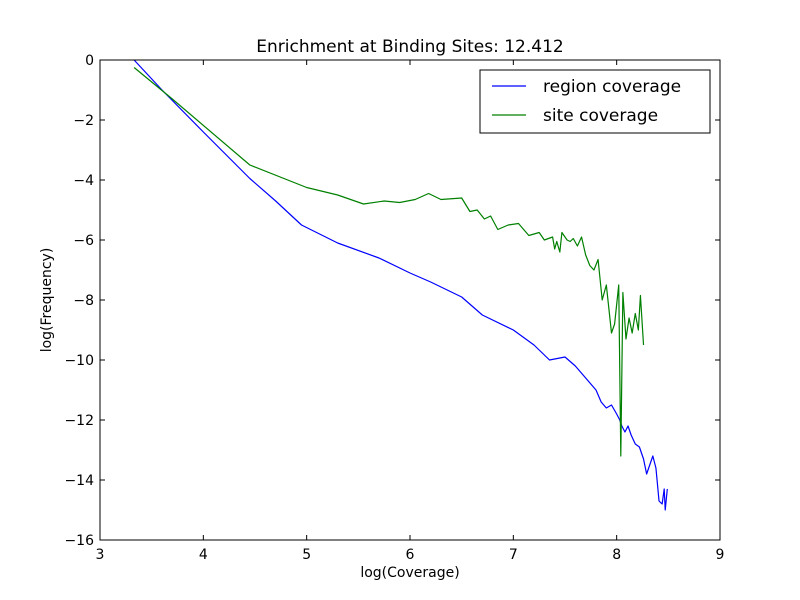  Describe the element at coordinates (600, 116) in the screenshot. I see `legend-label-site-coverage: site coverage` at that location.